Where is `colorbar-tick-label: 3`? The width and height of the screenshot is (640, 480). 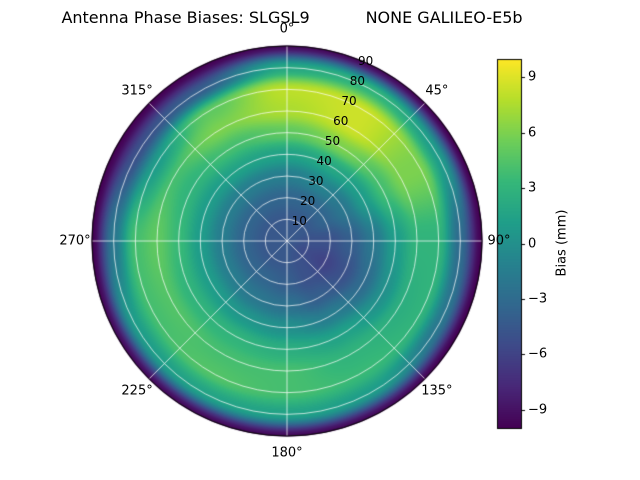
colorbar-tick-label: 3 is located at coordinates (532, 188).